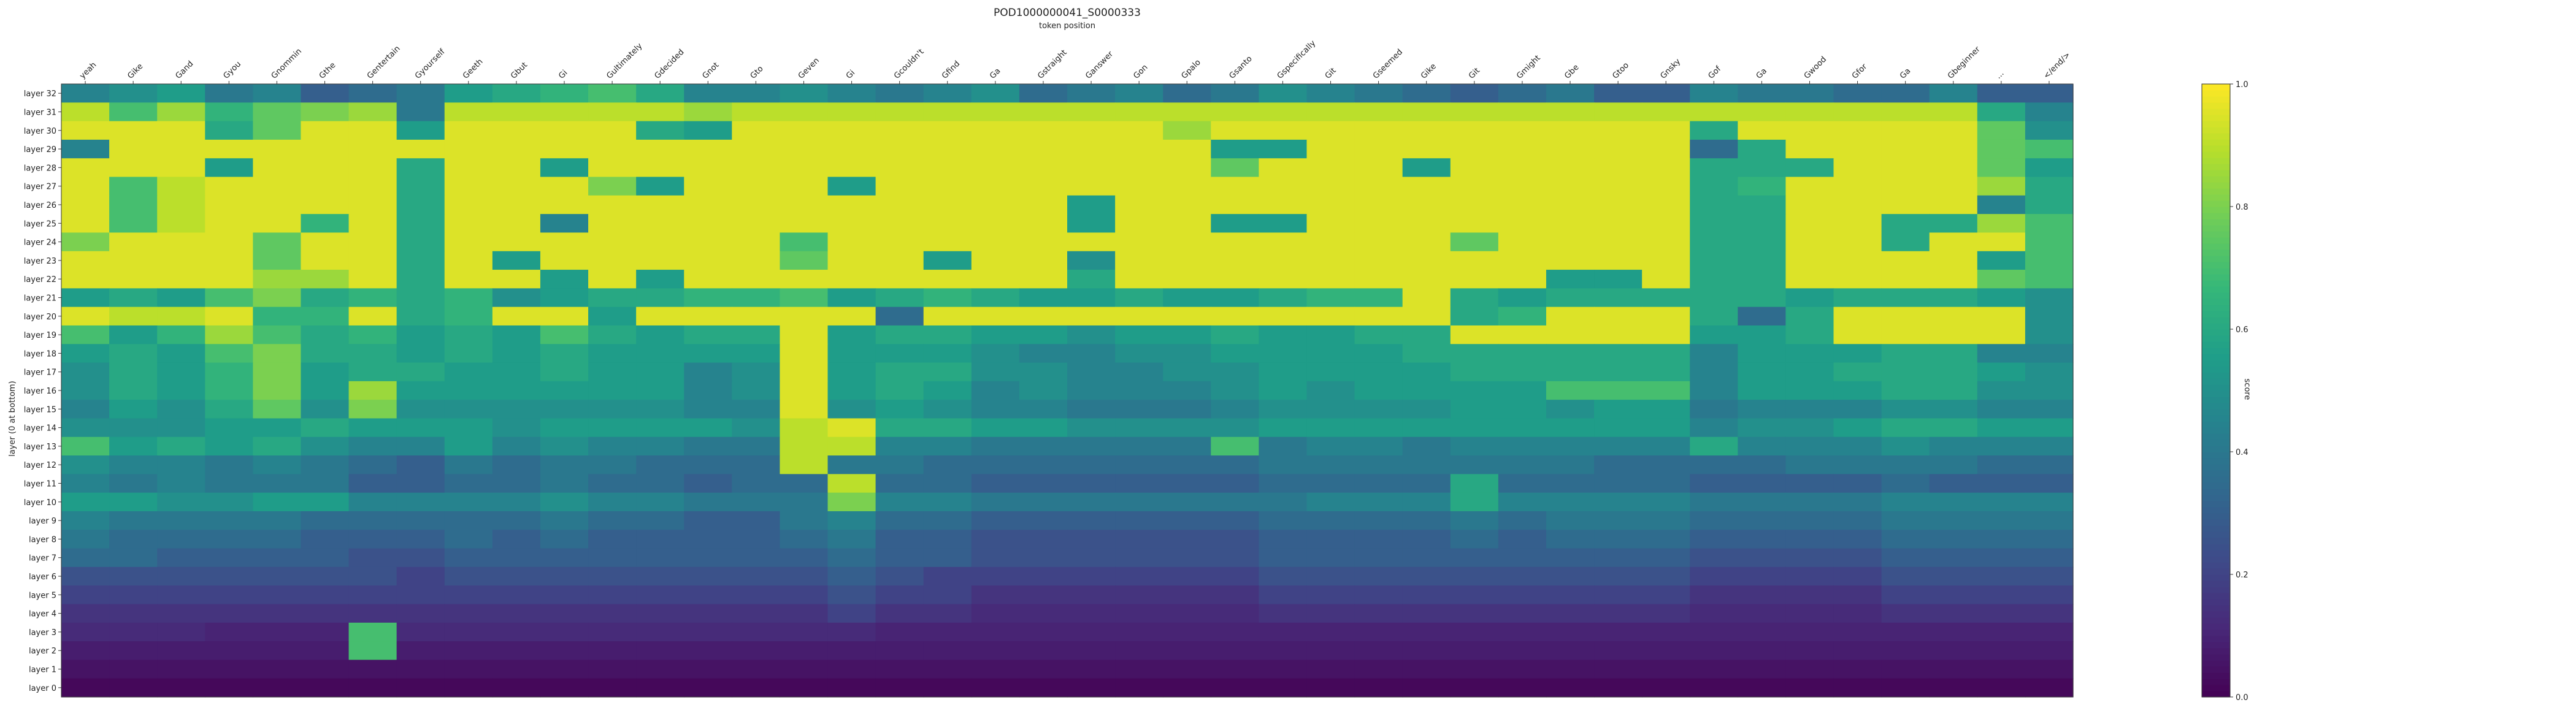 This screenshot has width=2576, height=708. Describe the element at coordinates (1905, 73) in the screenshot. I see `x-tick-label: Ga` at that location.